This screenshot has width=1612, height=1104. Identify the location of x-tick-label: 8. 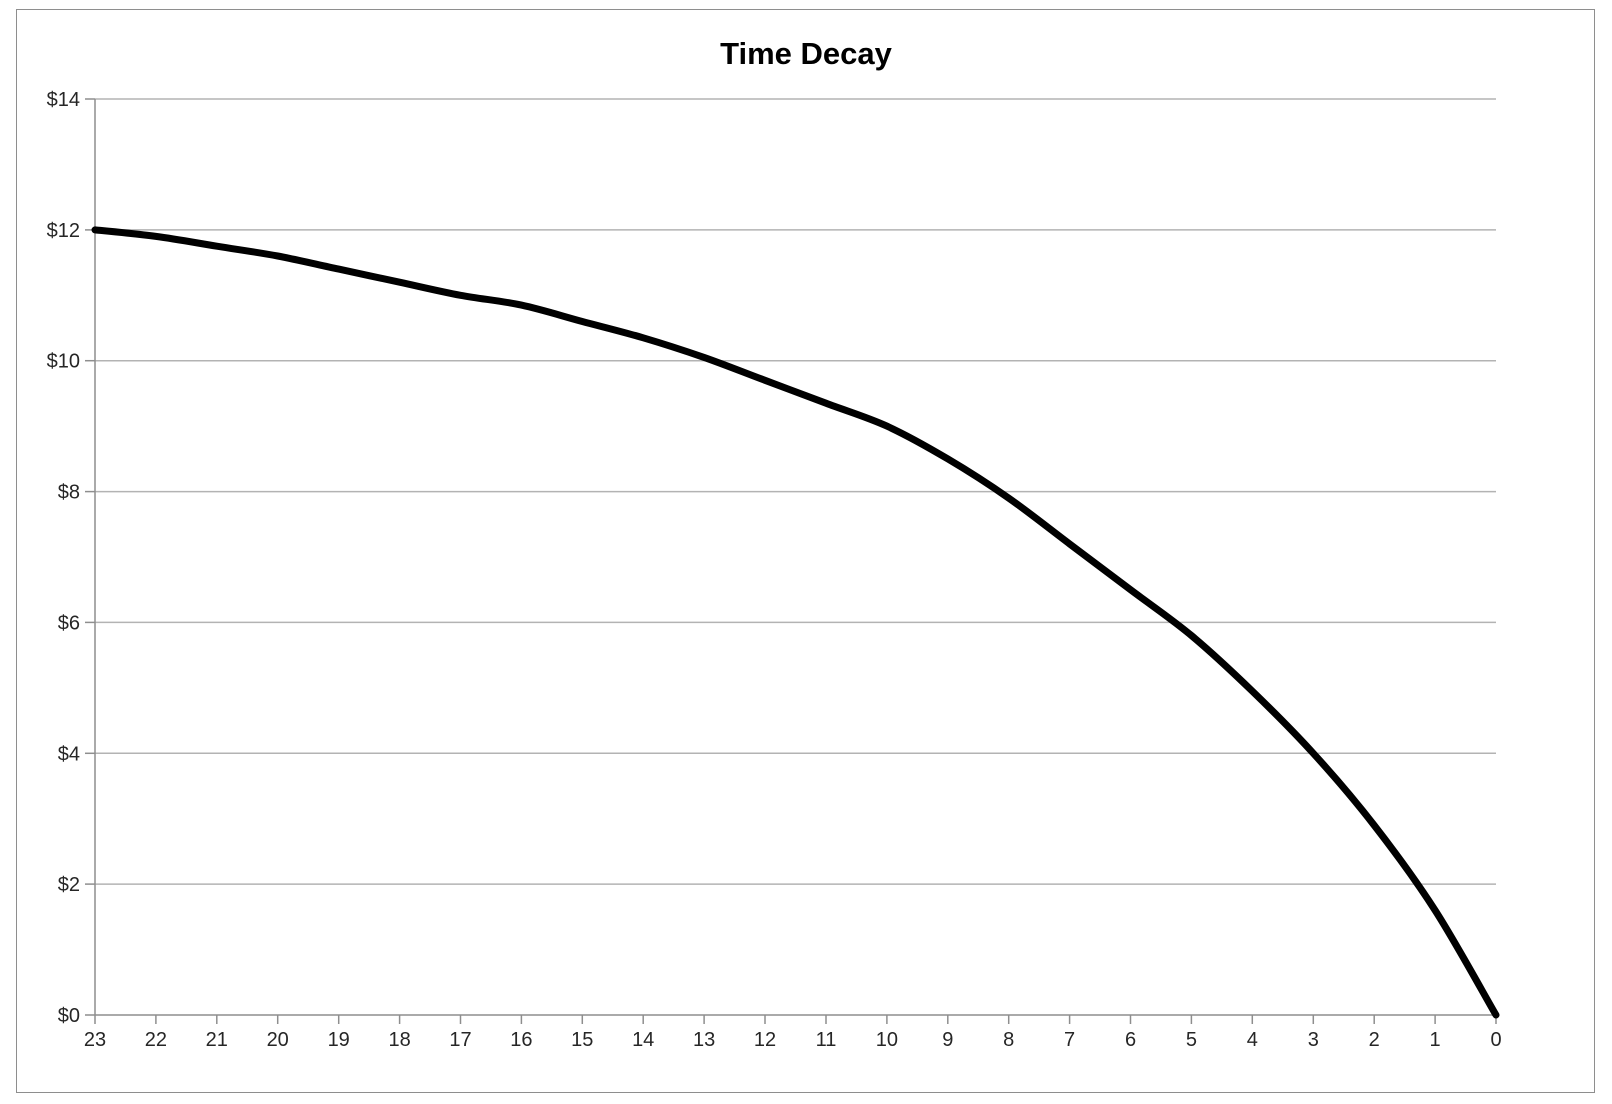
(1008, 1040).